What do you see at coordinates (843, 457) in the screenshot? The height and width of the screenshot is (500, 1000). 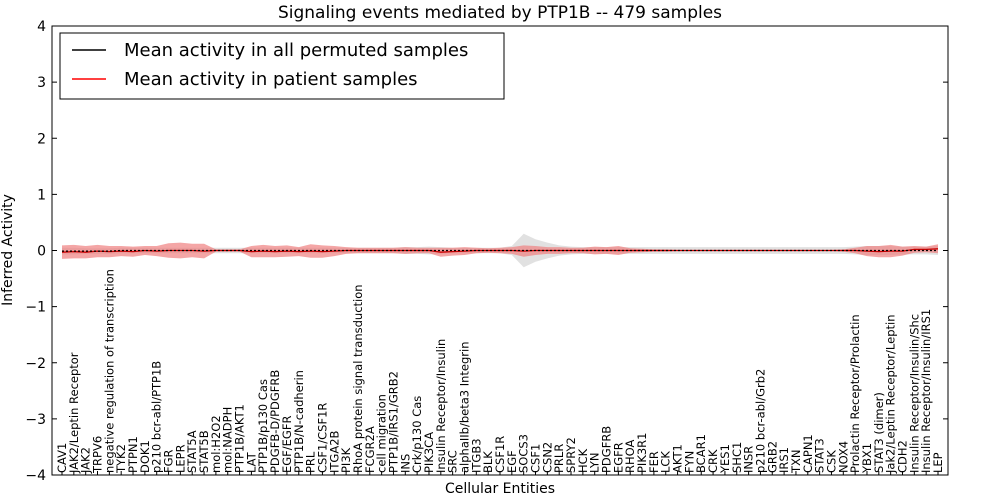 I see `entity-label: NOX4` at bounding box center [843, 457].